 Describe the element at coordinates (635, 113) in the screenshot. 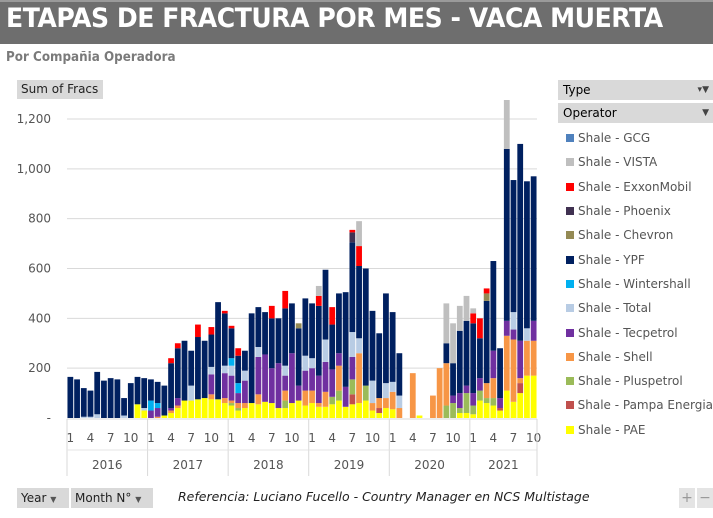

I see `legend-operator-filter: Operator ▼` at that location.